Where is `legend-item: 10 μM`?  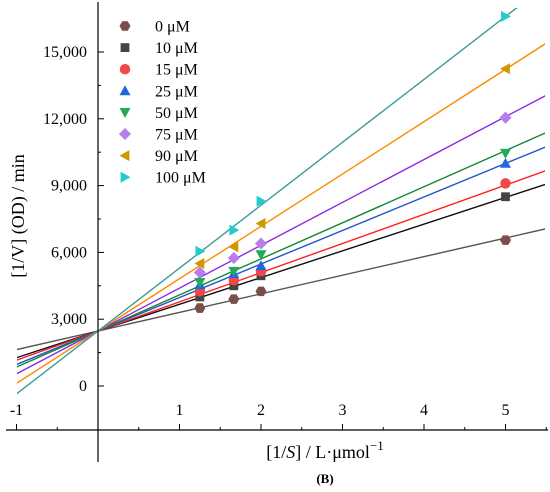
legend-item: 10 μM is located at coordinates (159, 48).